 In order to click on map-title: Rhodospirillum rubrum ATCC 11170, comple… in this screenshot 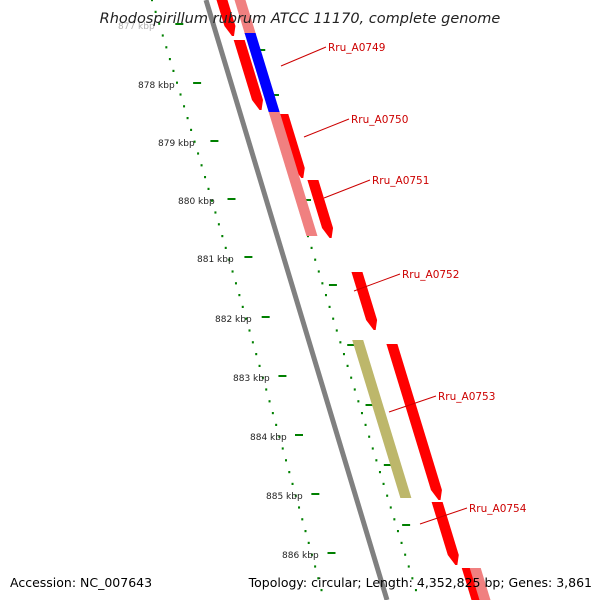, I will do `click(300, 19)`.